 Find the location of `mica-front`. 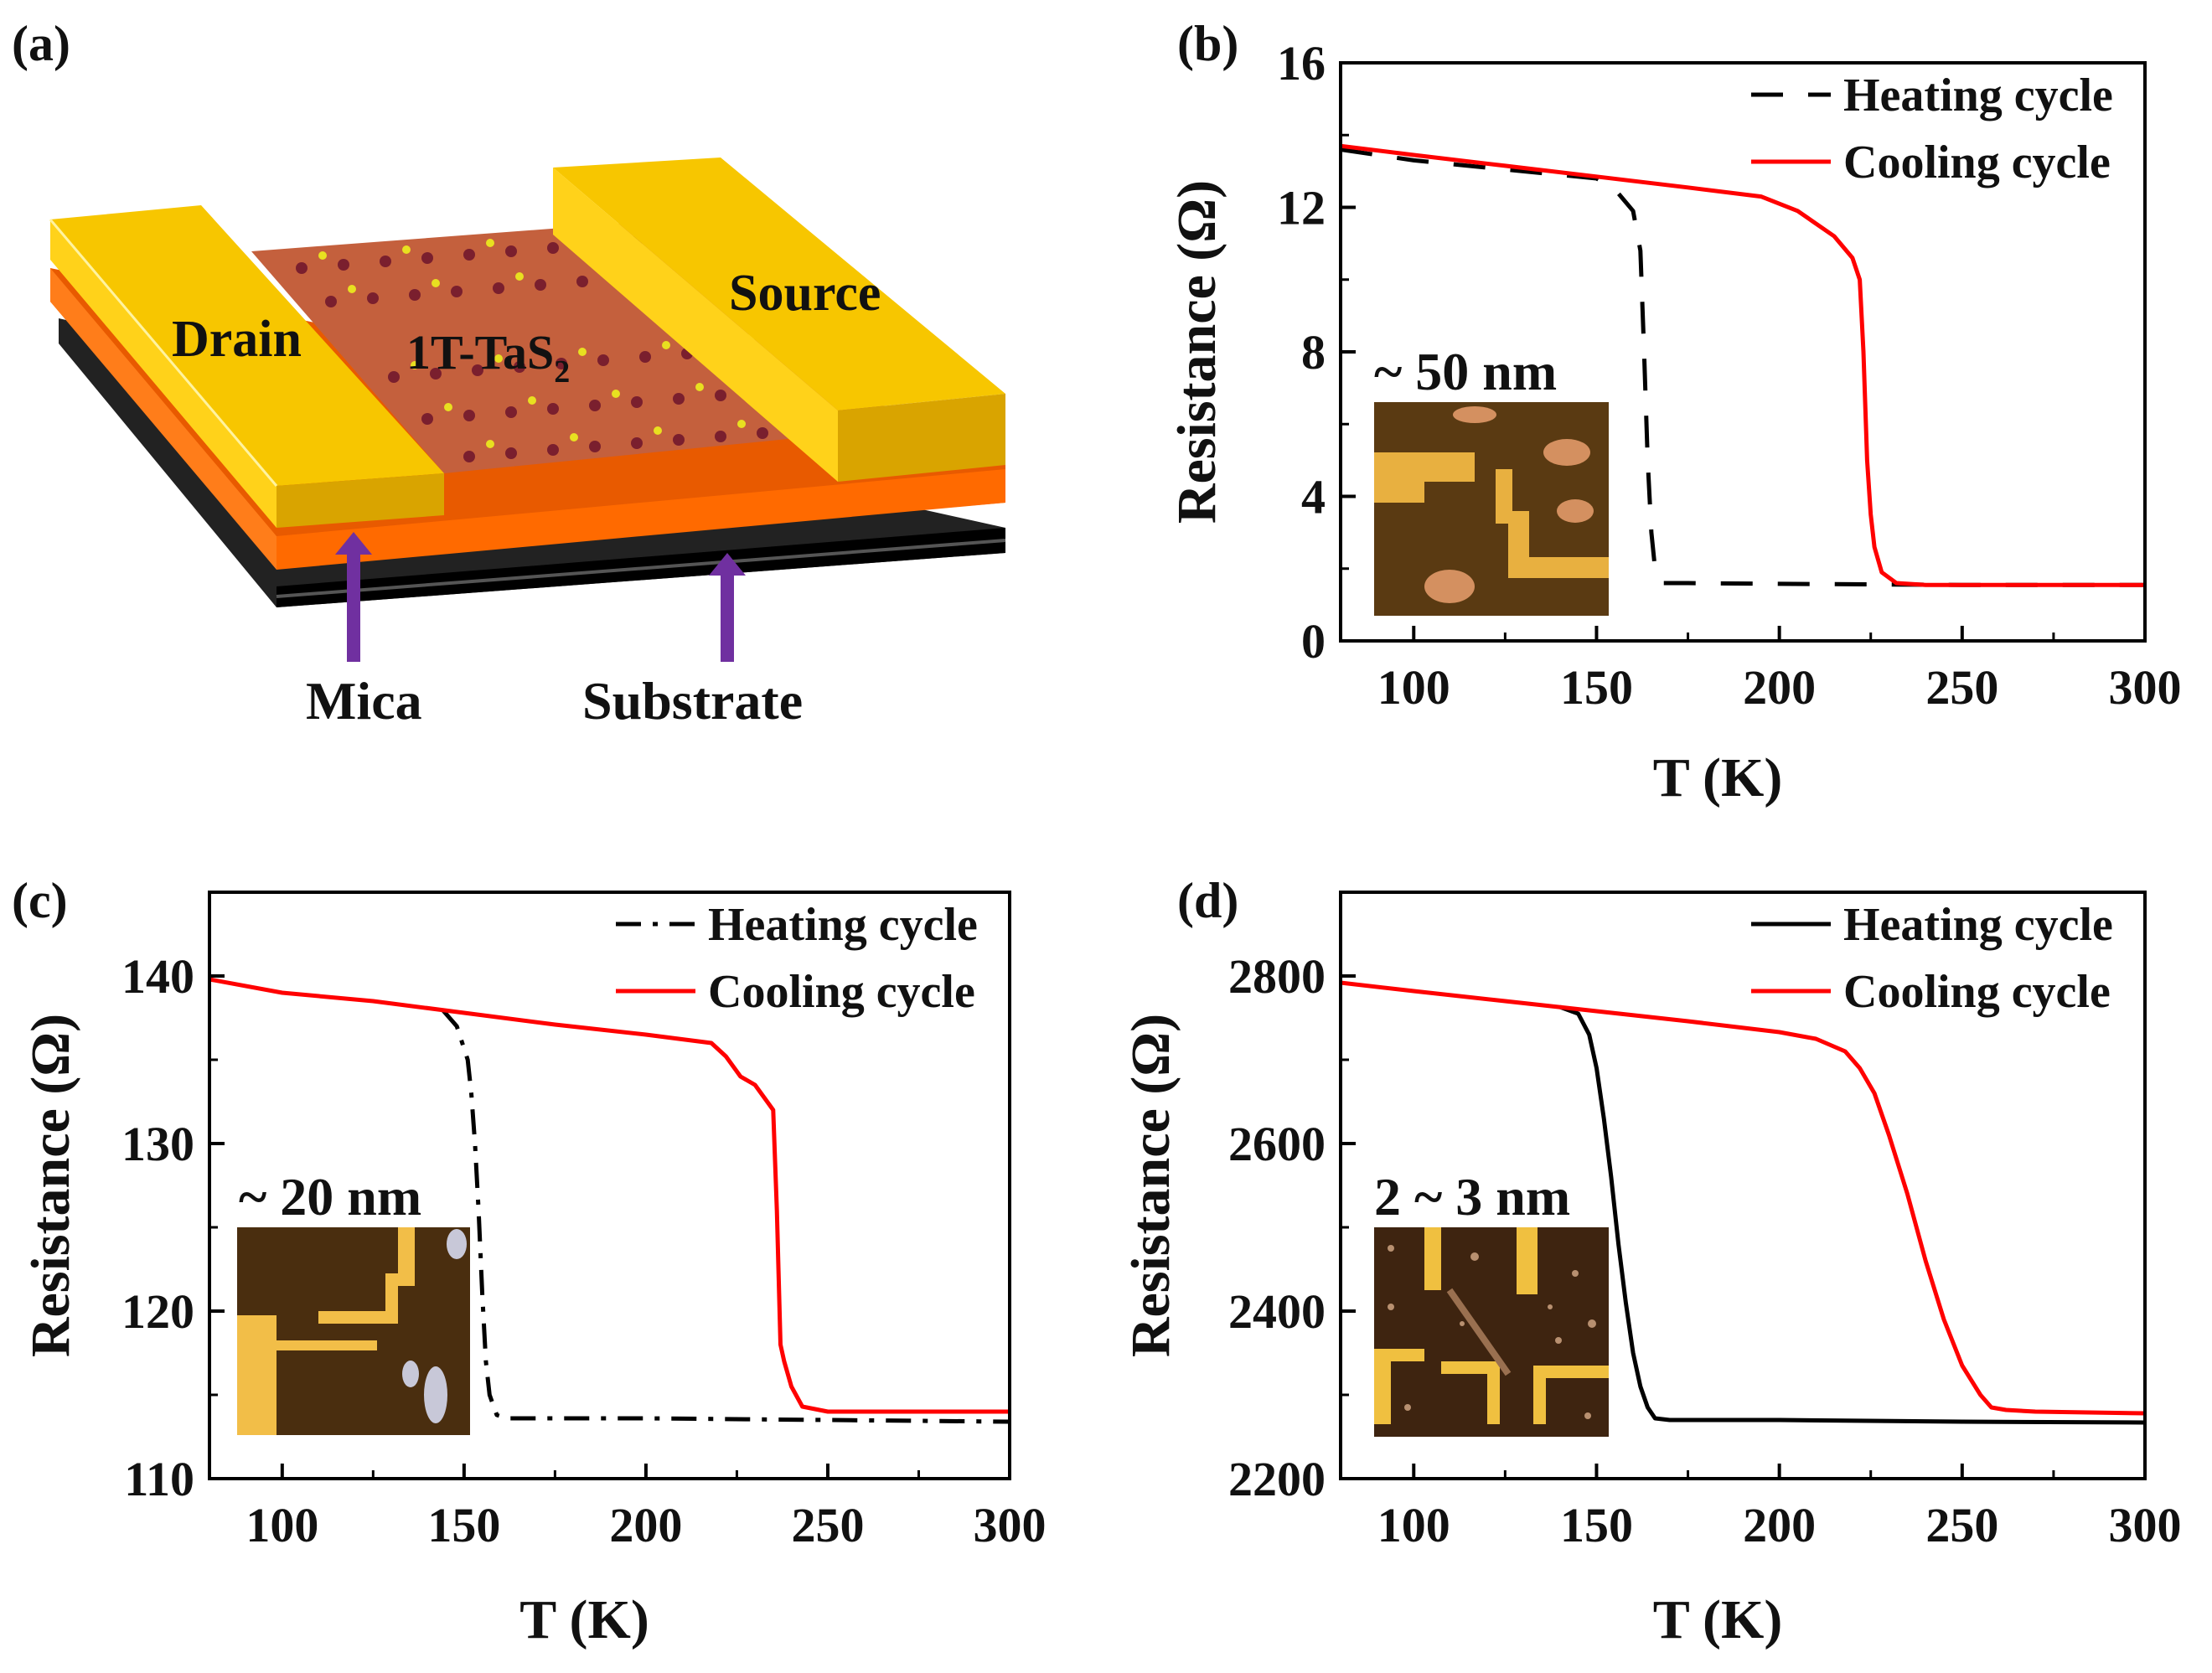

mica-front is located at coordinates (640, 519).